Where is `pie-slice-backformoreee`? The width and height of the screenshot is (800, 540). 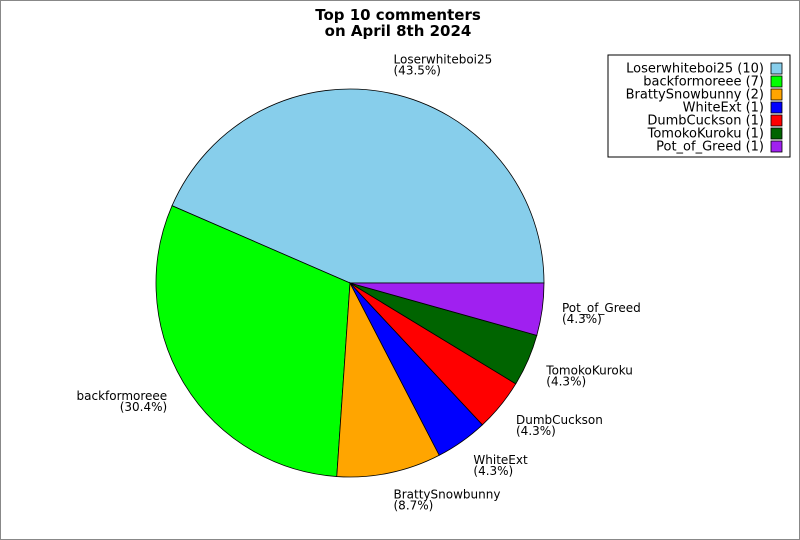
pie-slice-backformoreee is located at coordinates (253, 341).